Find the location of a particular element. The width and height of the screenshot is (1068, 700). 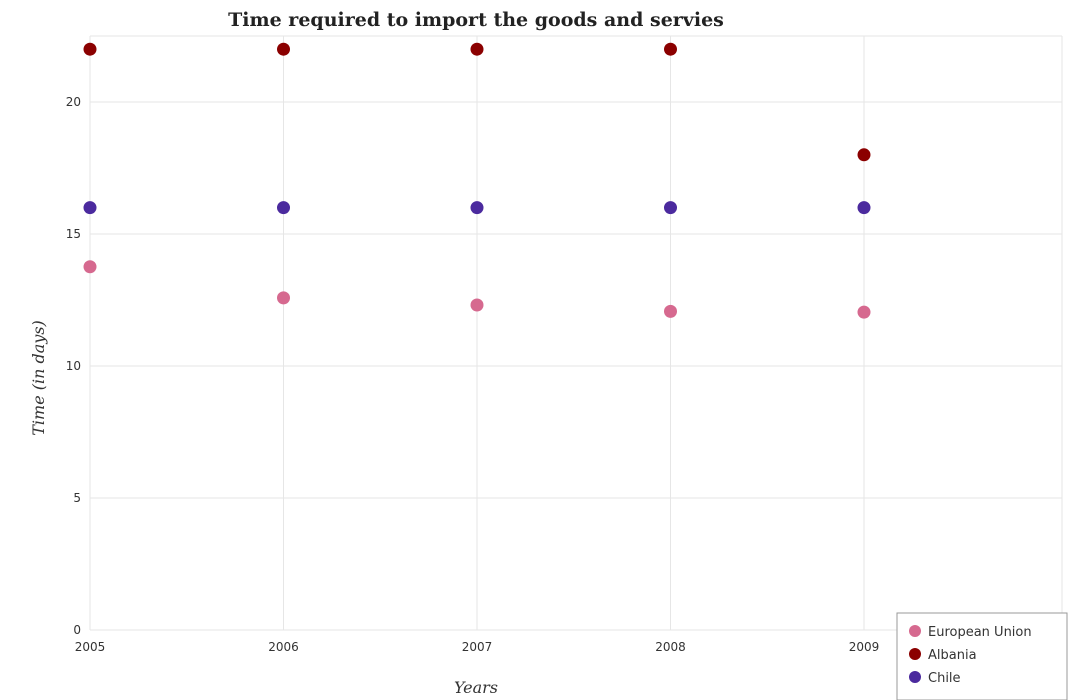

x-tick-label: 2008 is located at coordinates (670, 647).